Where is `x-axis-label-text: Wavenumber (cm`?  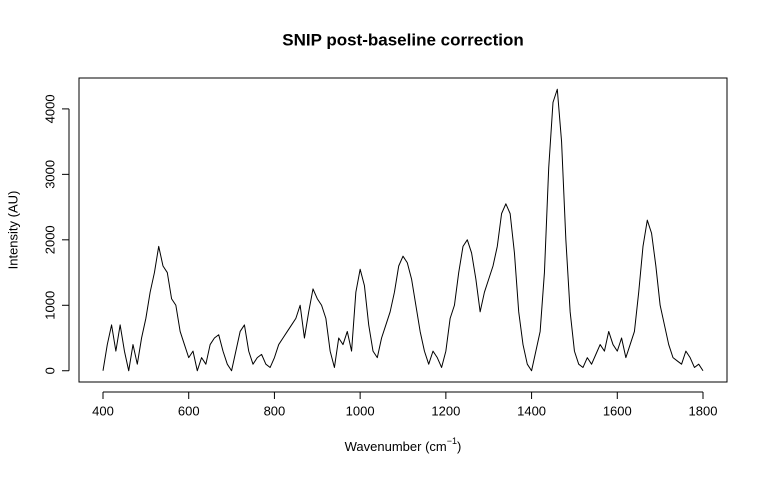 x-axis-label-text: Wavenumber (cm is located at coordinates (396, 446).